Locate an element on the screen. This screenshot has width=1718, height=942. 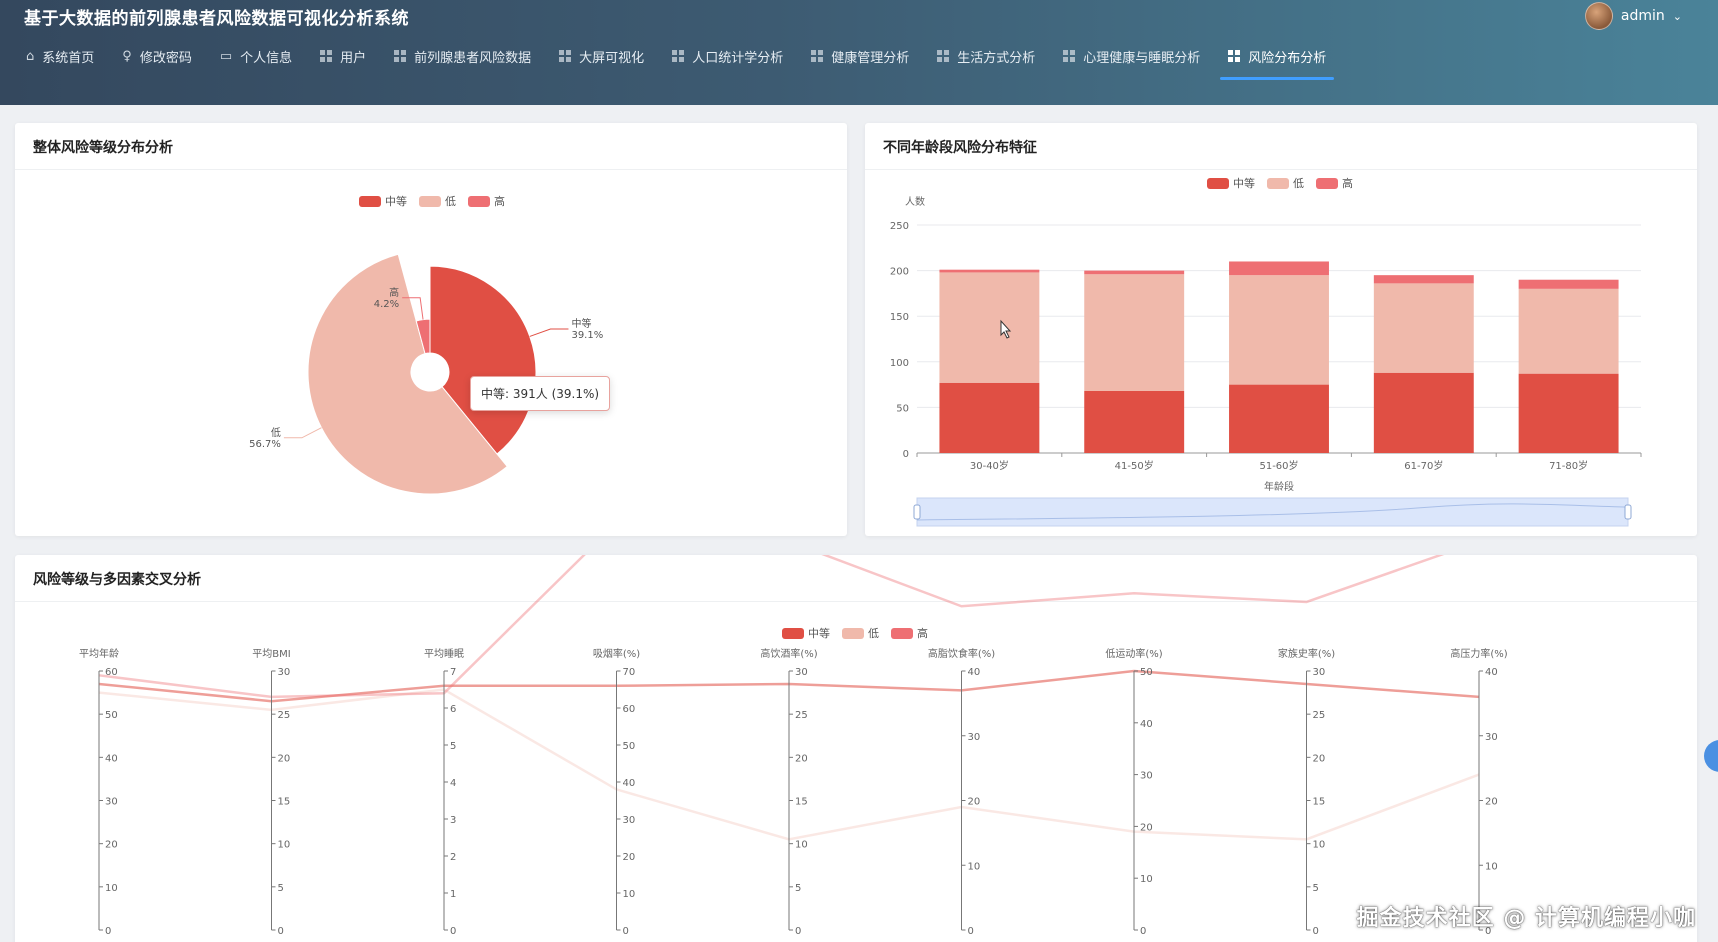
nav-item-8: 生活方式分析 is located at coordinates (986, 56).